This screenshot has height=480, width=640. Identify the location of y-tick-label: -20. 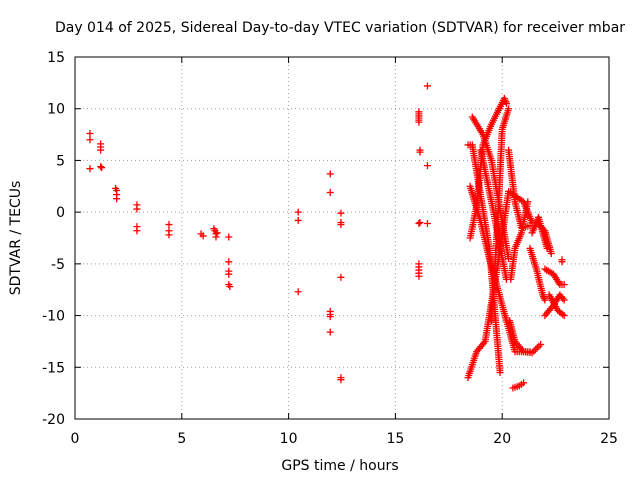
(53, 420).